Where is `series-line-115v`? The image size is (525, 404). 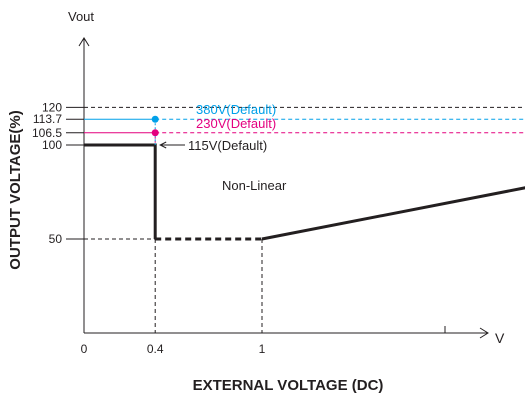
series-line-115v is located at coordinates (120, 191).